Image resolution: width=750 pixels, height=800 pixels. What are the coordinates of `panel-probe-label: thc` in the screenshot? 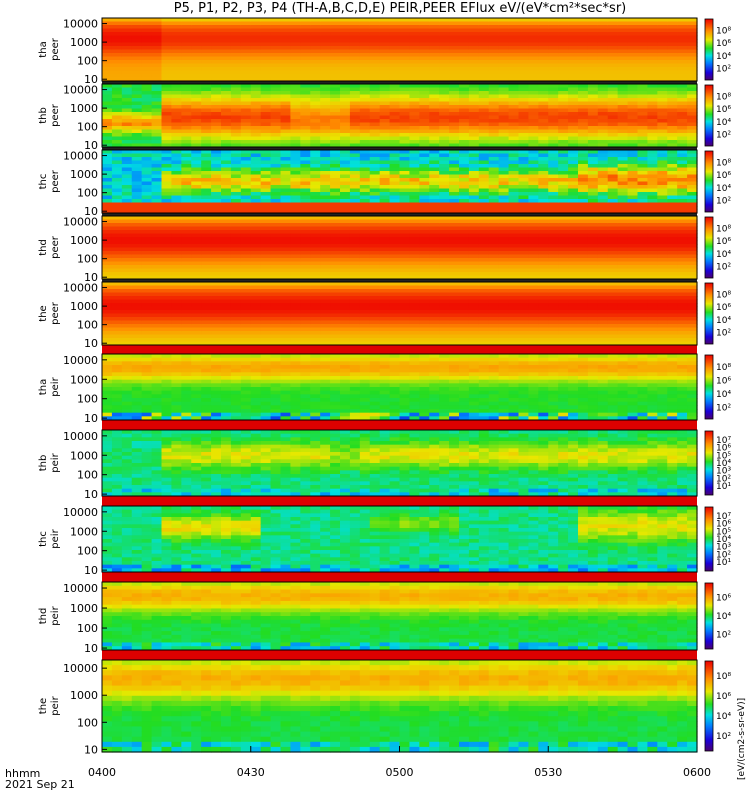 It's located at (43, 182).